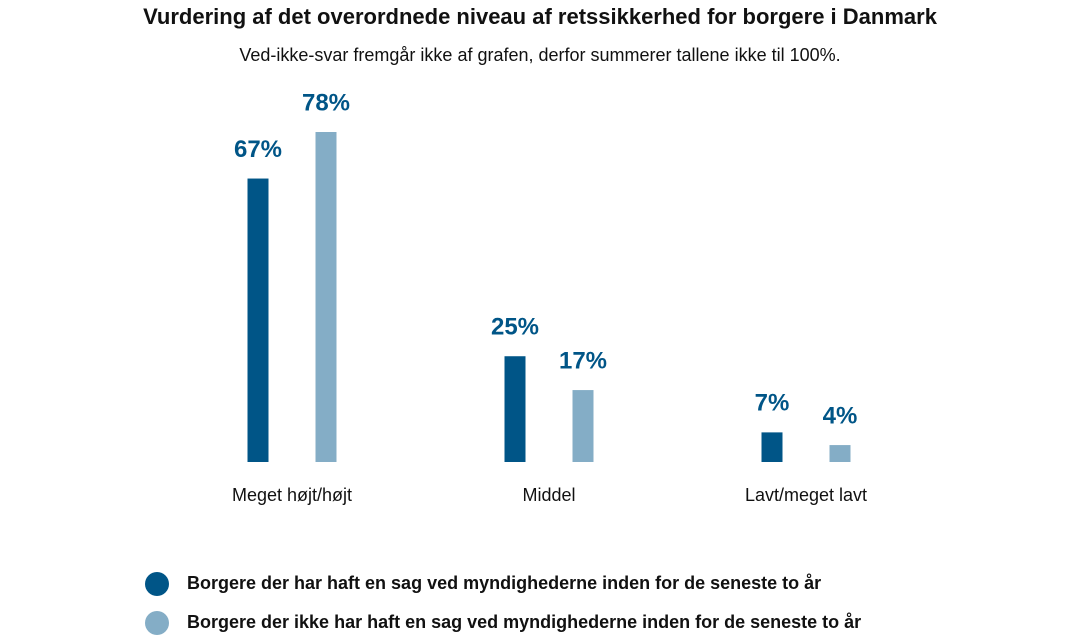 The height and width of the screenshot is (641, 1081). What do you see at coordinates (292, 495) in the screenshot?
I see `x-tick-label: Meget højt/højt` at bounding box center [292, 495].